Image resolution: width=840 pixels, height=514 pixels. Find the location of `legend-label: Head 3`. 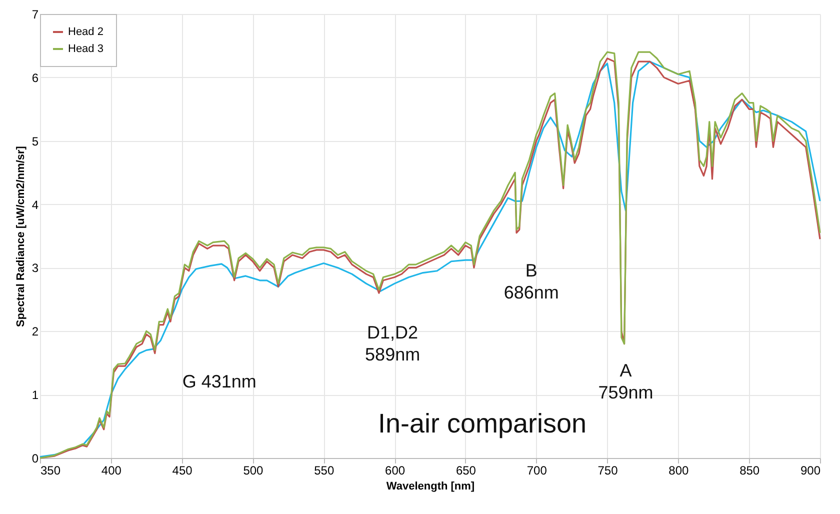

legend-label: Head 3 is located at coordinates (86, 49).